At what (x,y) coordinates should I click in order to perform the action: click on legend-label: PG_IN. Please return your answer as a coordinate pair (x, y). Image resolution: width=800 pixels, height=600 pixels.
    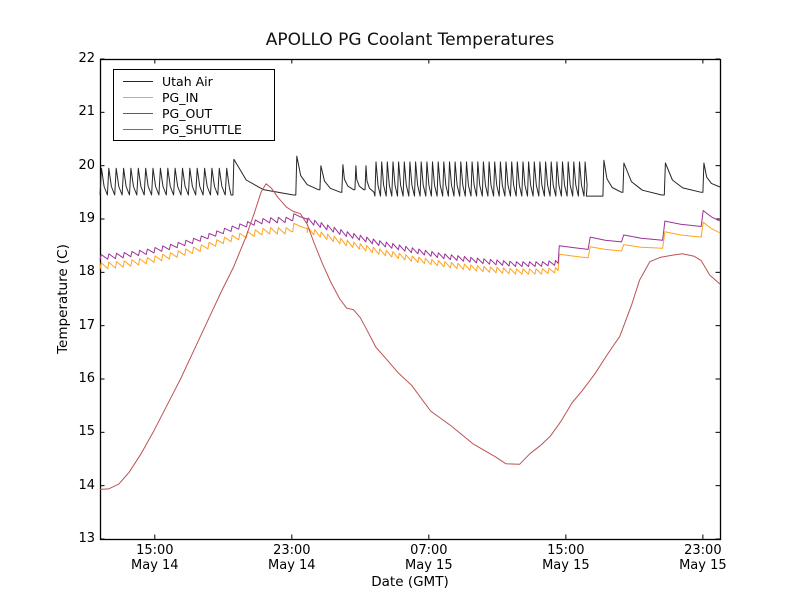
    Looking at the image, I should click on (180, 97).